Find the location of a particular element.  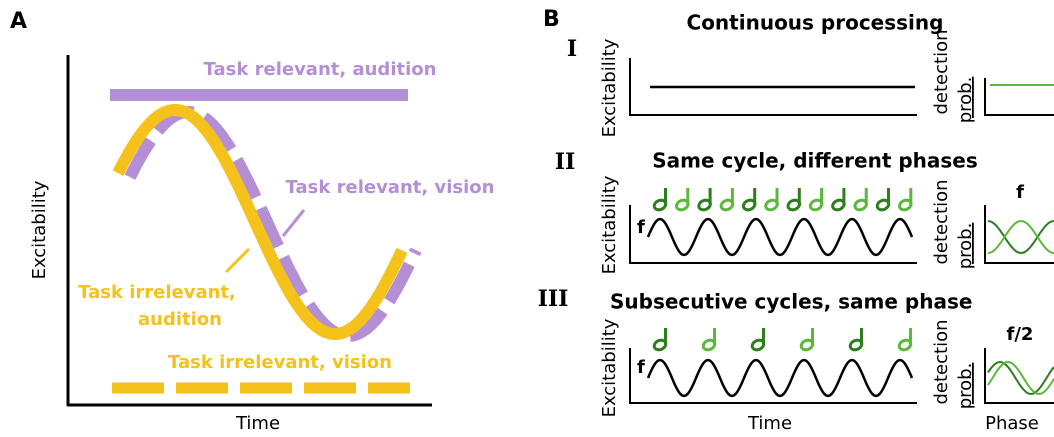

row-title: Same cycle, different phases is located at coordinates (815, 161).